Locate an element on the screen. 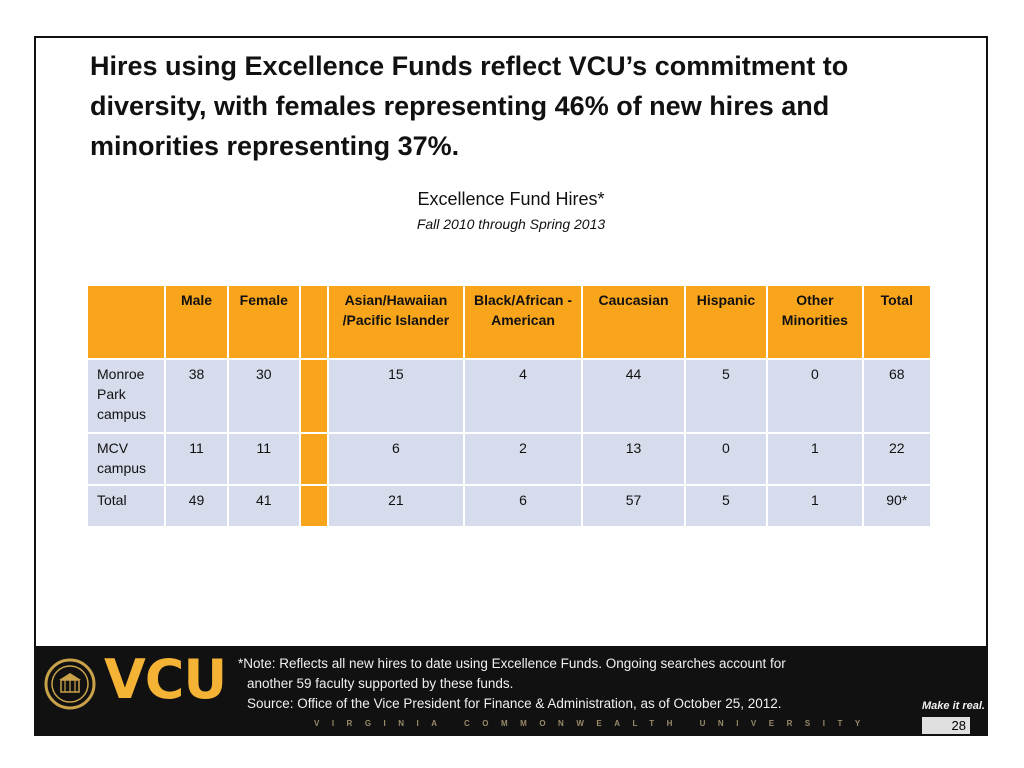  cell-caucasian: 13 is located at coordinates (633, 459).